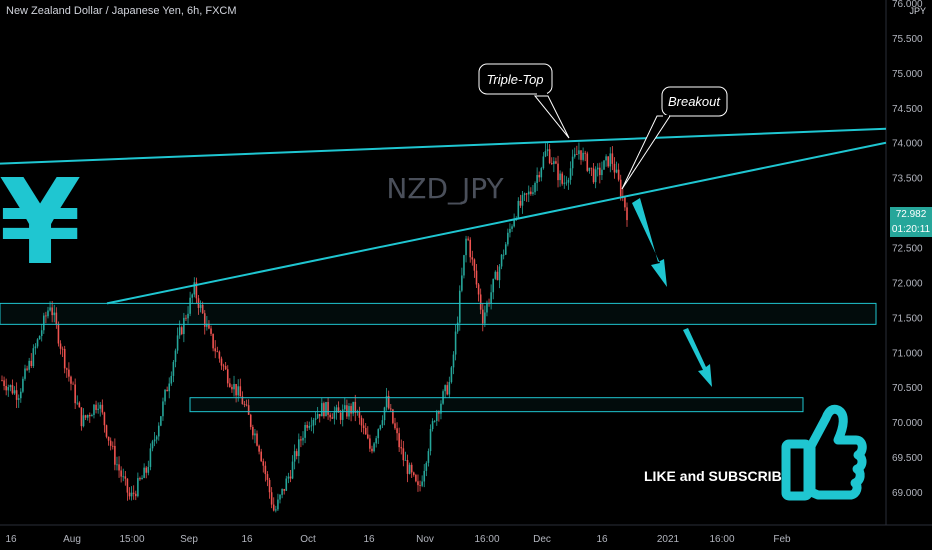 Image resolution: width=932 pixels, height=550 pixels. I want to click on resistance-trendline, so click(443, 146).